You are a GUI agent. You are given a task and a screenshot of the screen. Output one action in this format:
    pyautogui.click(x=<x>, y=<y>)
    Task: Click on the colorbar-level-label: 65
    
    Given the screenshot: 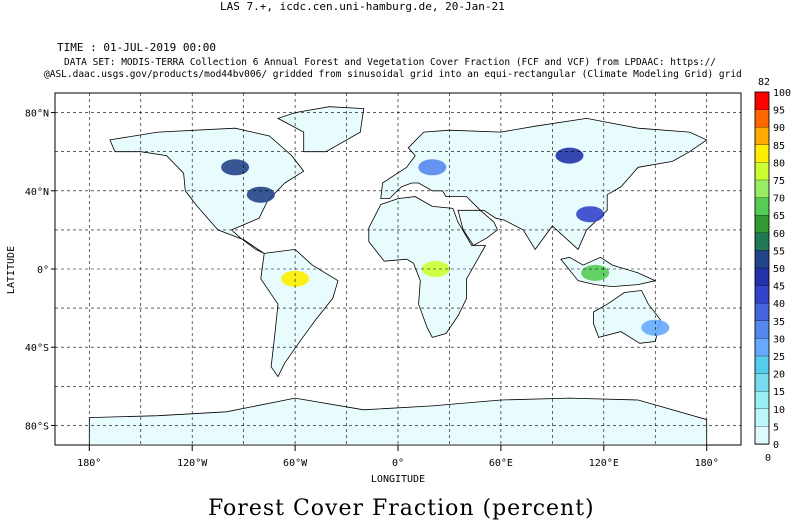 What is the action you would take?
    pyautogui.click(x=779, y=216)
    